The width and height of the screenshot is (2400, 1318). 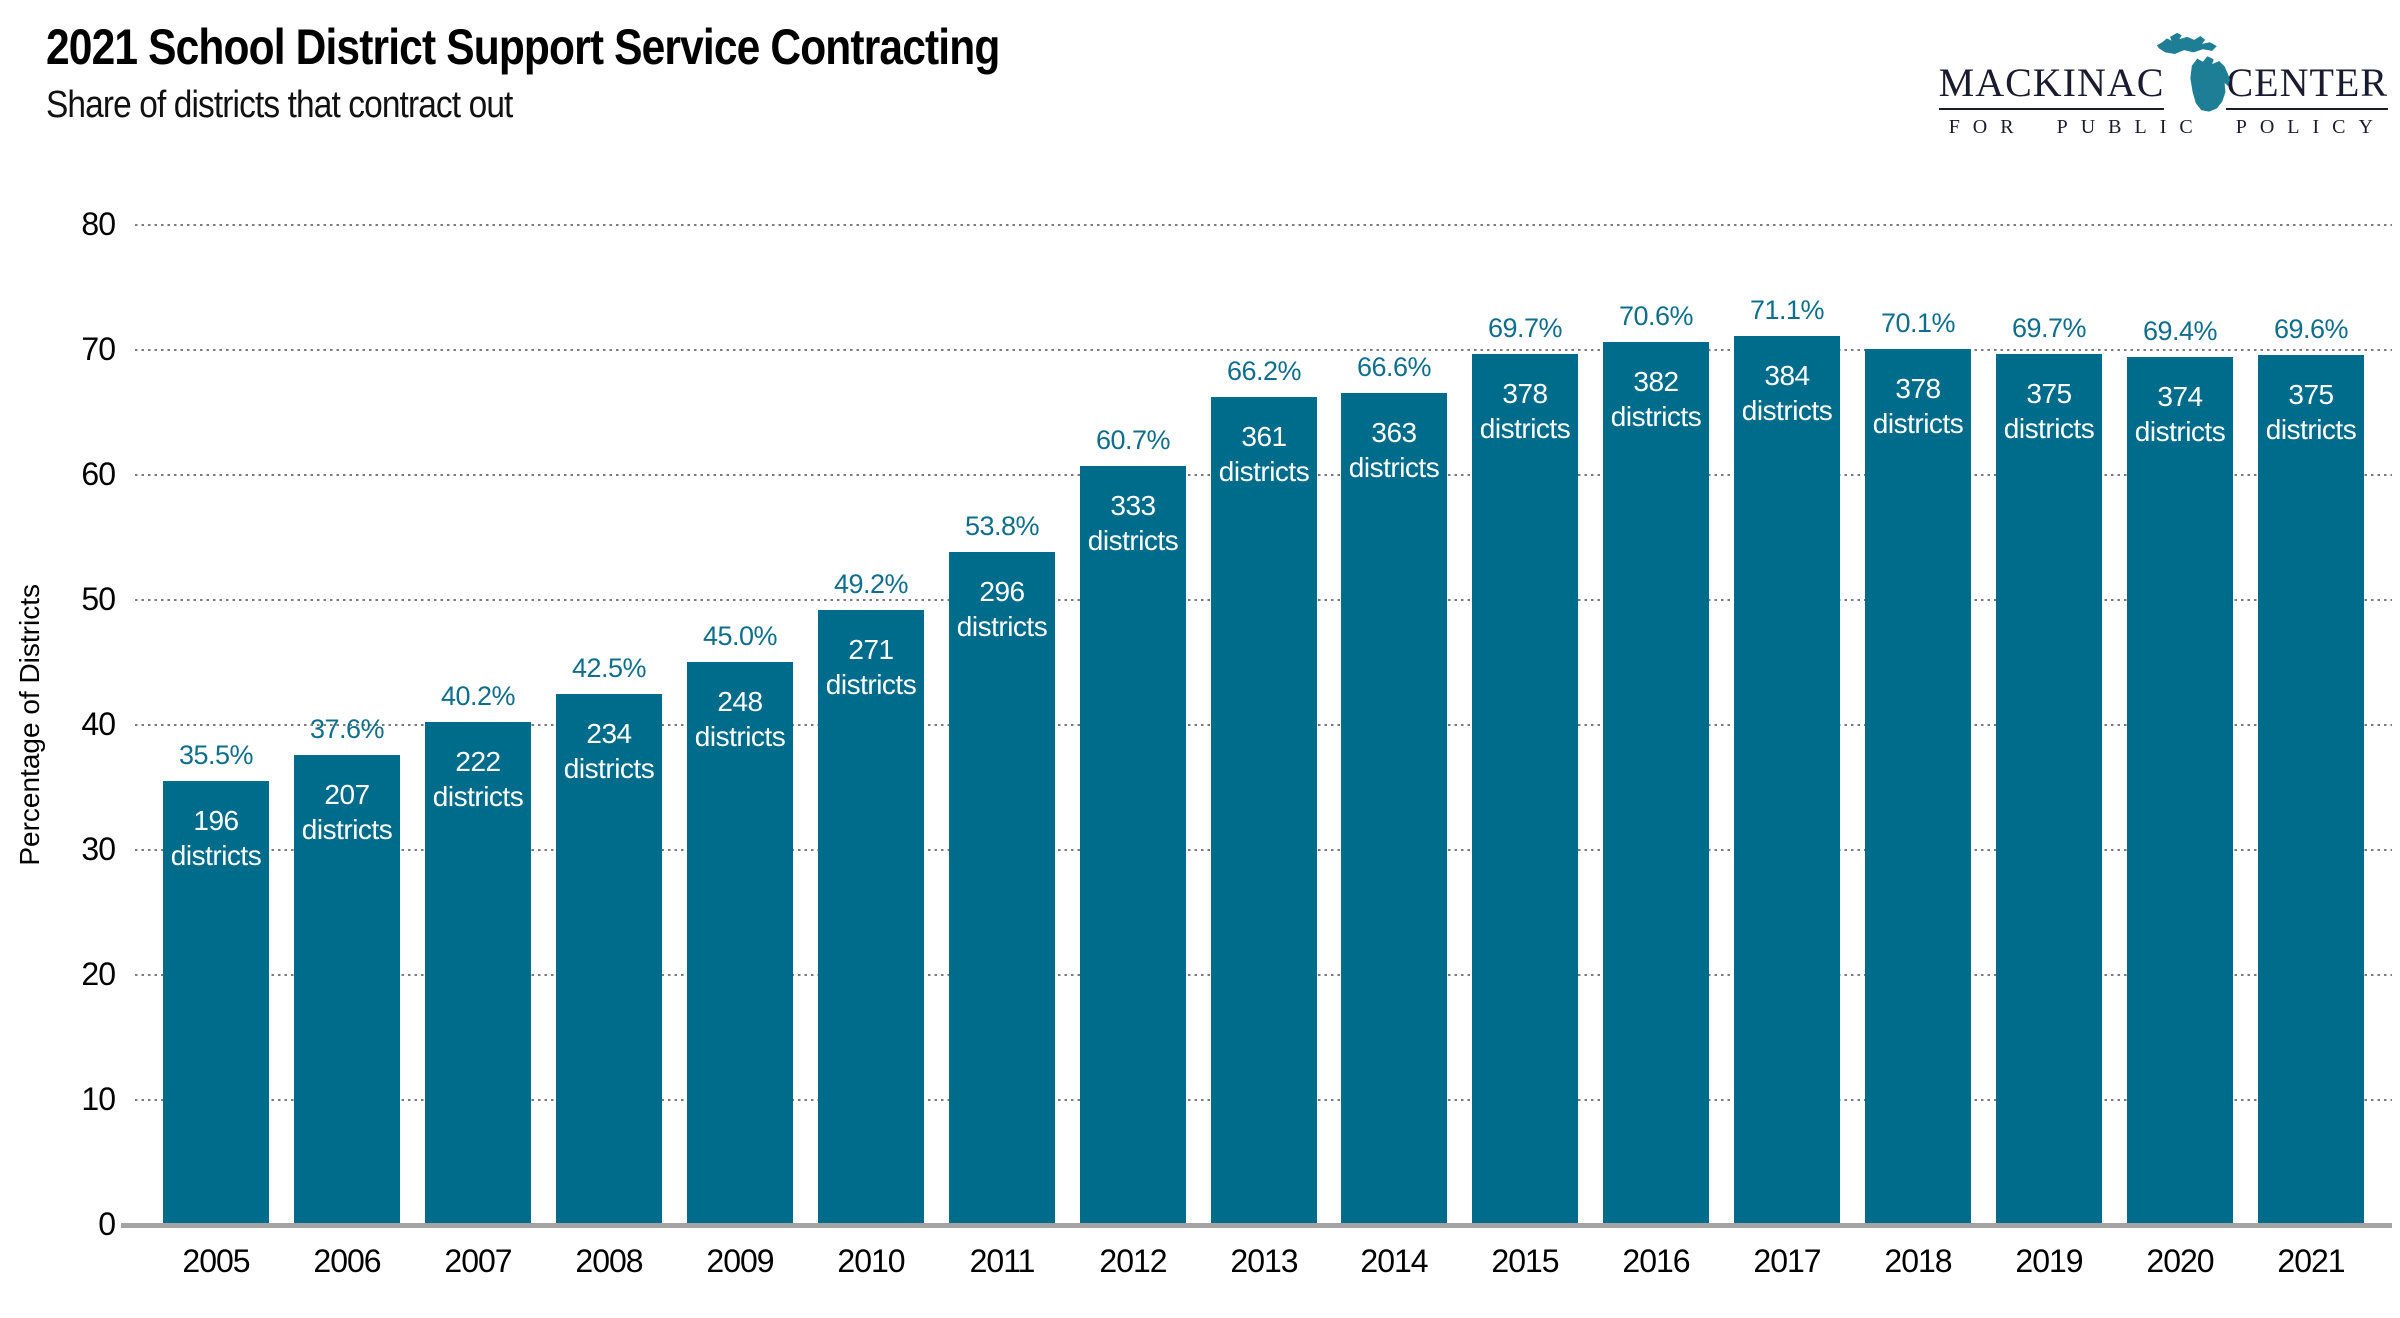 What do you see at coordinates (347, 990) in the screenshot?
I see `bar-2006` at bounding box center [347, 990].